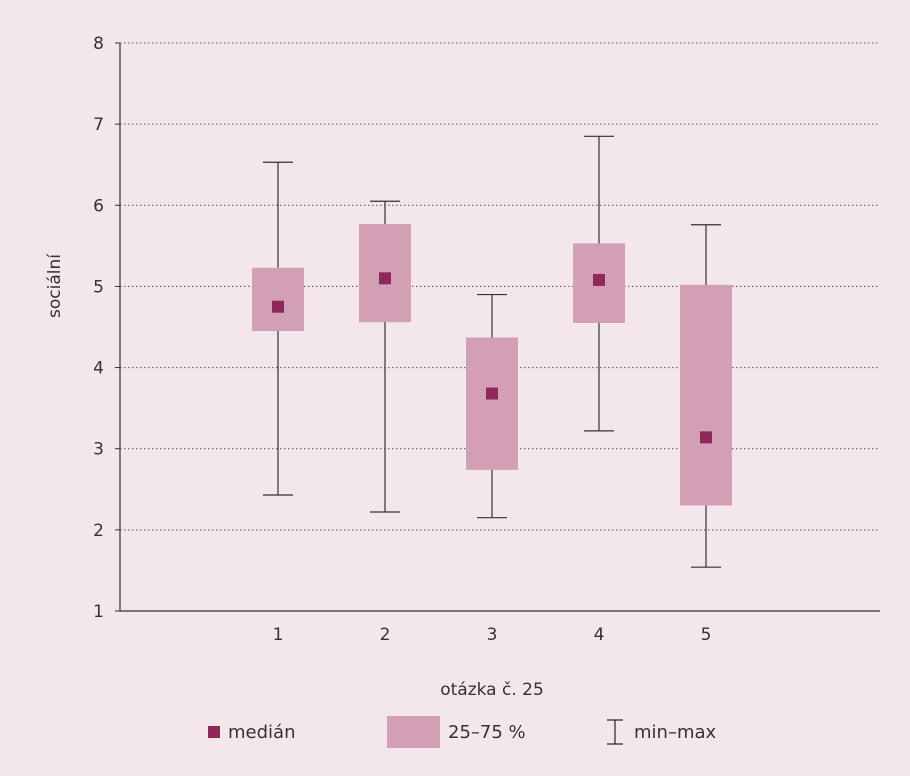  I want to click on x-tick-labels: 1 2 3 4 5, so click(492, 635).